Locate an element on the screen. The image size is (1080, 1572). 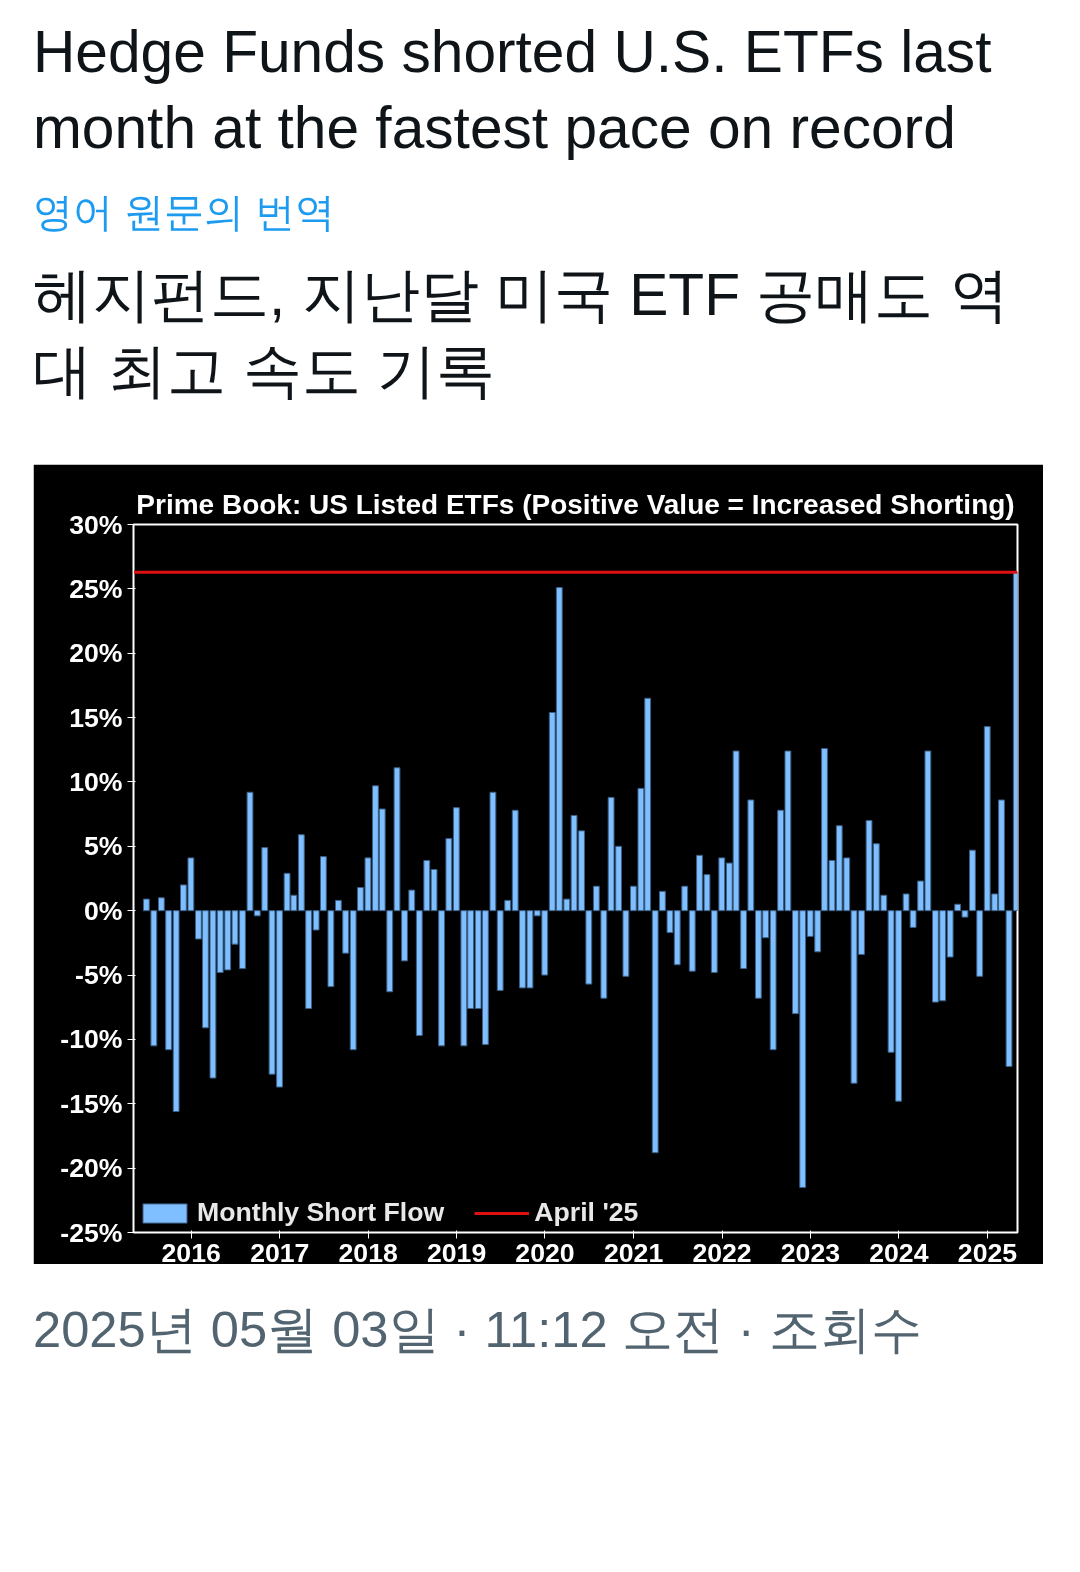
x-tick-label: 2019 is located at coordinates (456, 1252).